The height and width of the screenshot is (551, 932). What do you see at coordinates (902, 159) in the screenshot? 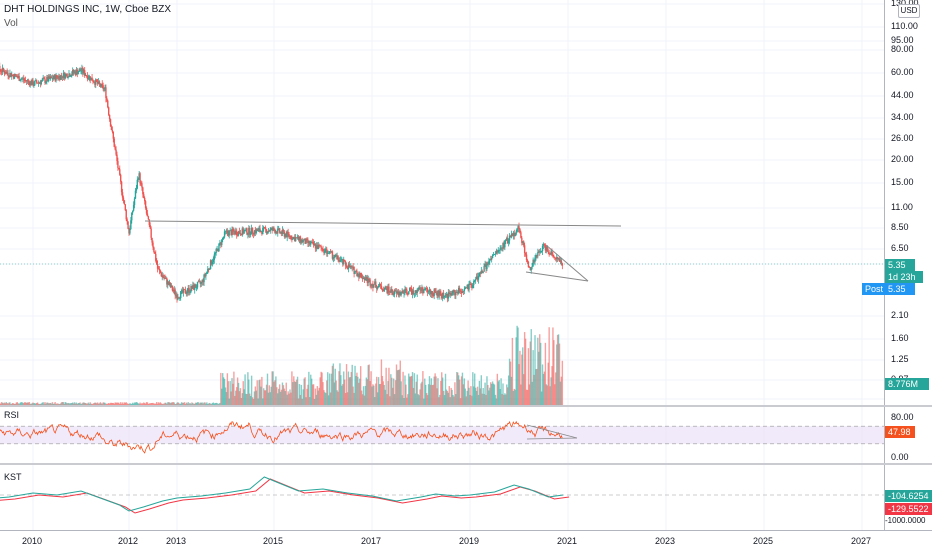
I see `price-axis-label: 20.00` at bounding box center [902, 159].